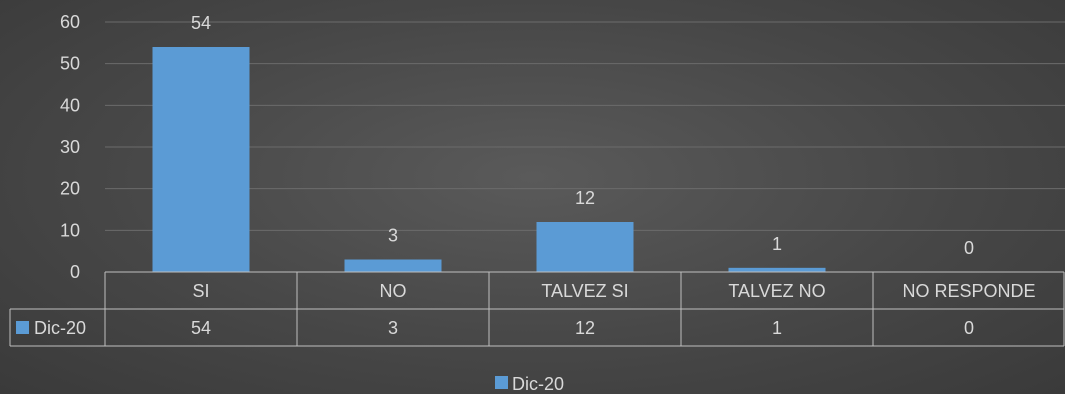  I want to click on y-axis-tick-labels: 0 10 20 30 40 50 60, so click(70, 147).